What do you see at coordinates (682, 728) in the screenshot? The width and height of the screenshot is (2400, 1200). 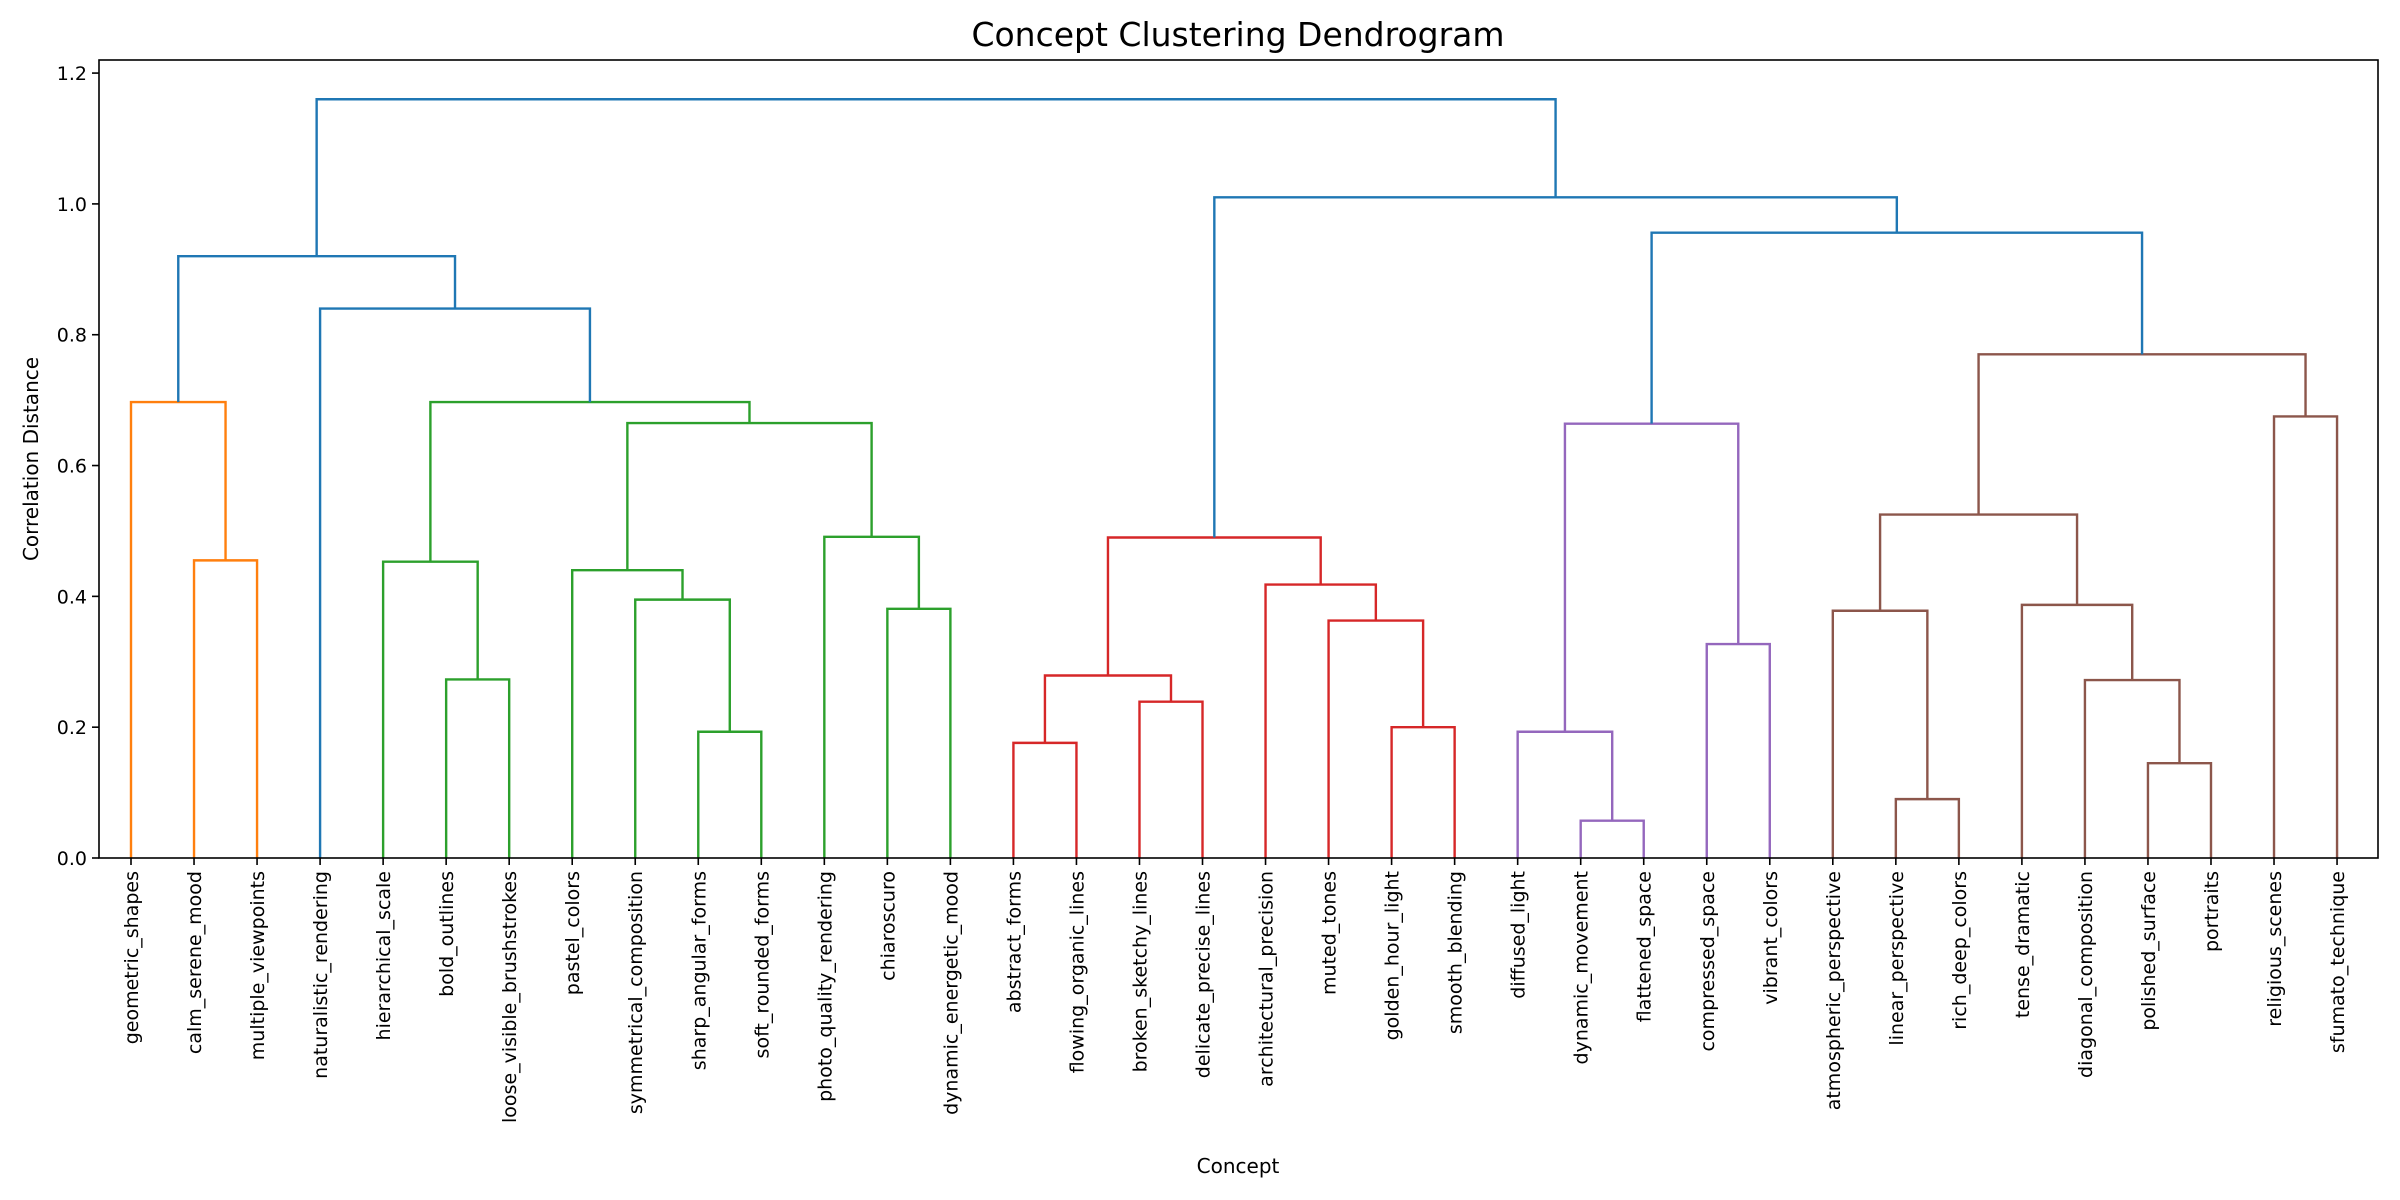 I see `link-n_sym` at bounding box center [682, 728].